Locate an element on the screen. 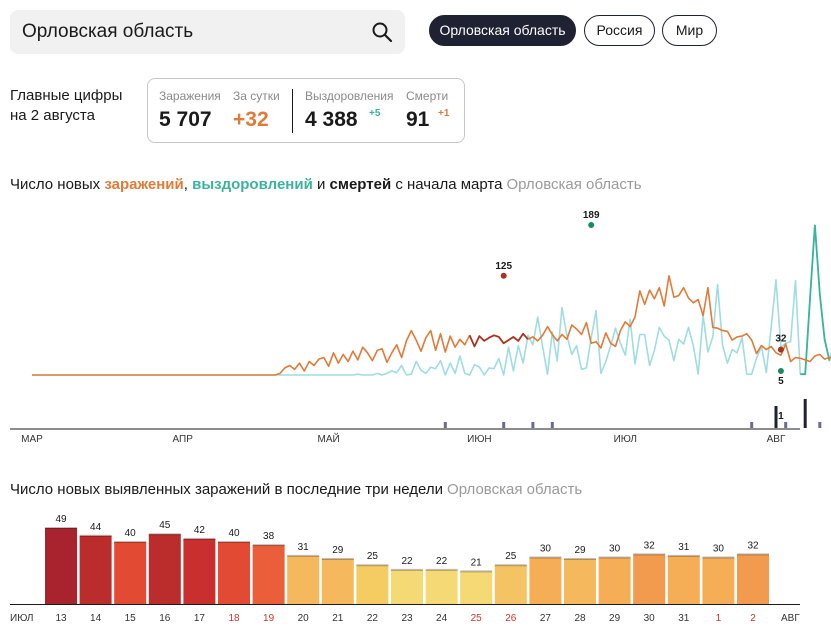 The image size is (831, 640). bar-month-start: ИЮЛ is located at coordinates (21, 618).